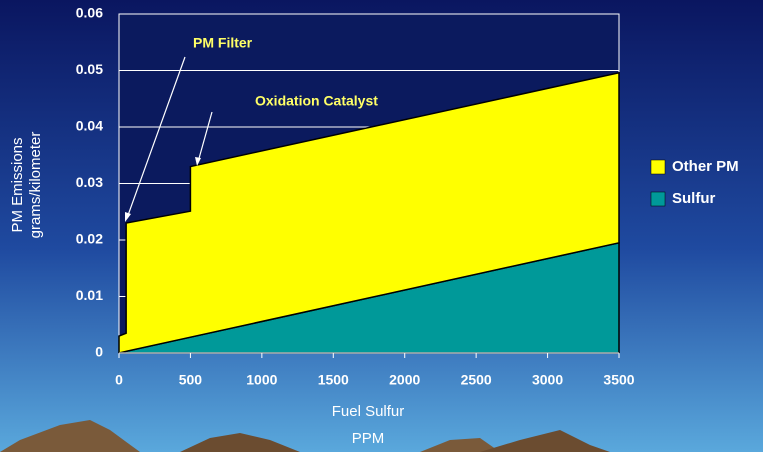  What do you see at coordinates (261, 380) in the screenshot?
I see `x-tick-label: 1000` at bounding box center [261, 380].